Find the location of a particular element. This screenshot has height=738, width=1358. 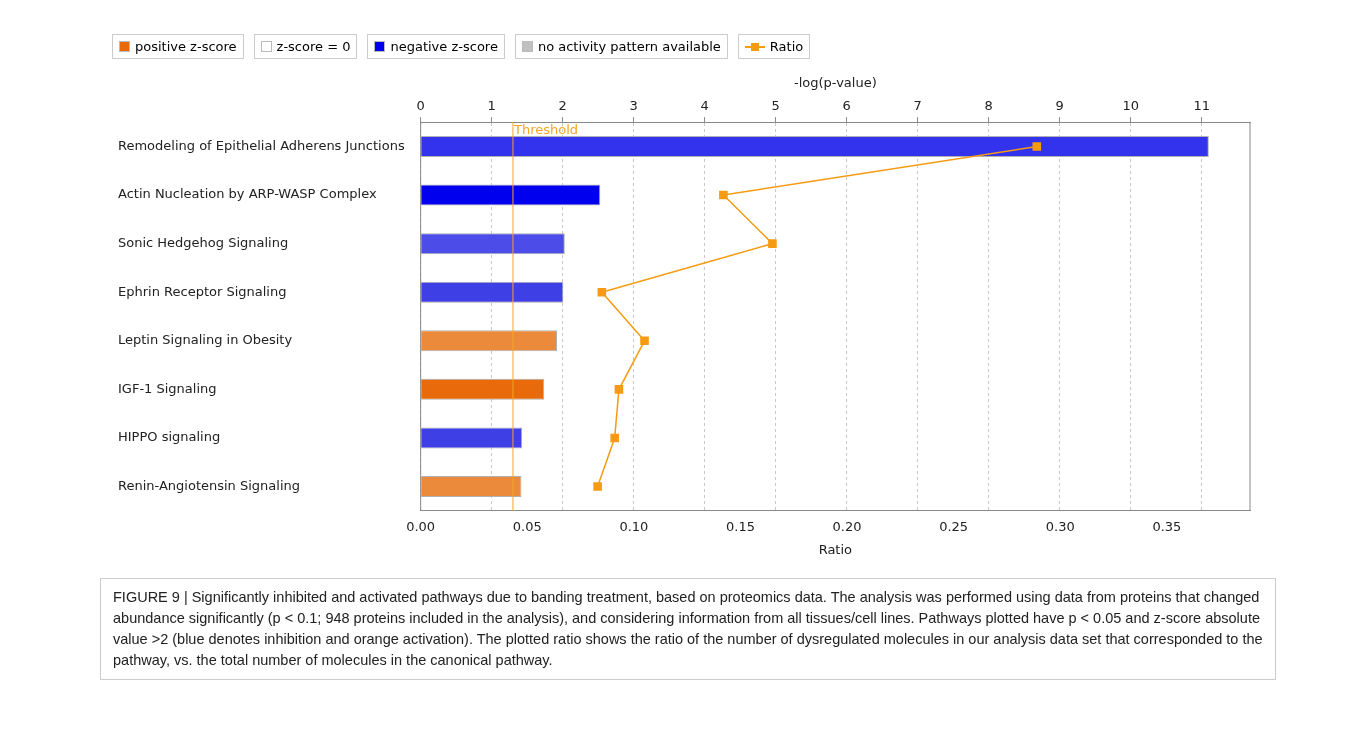

y-tick-label: Ephrin Receptor Signaling is located at coordinates (202, 291).